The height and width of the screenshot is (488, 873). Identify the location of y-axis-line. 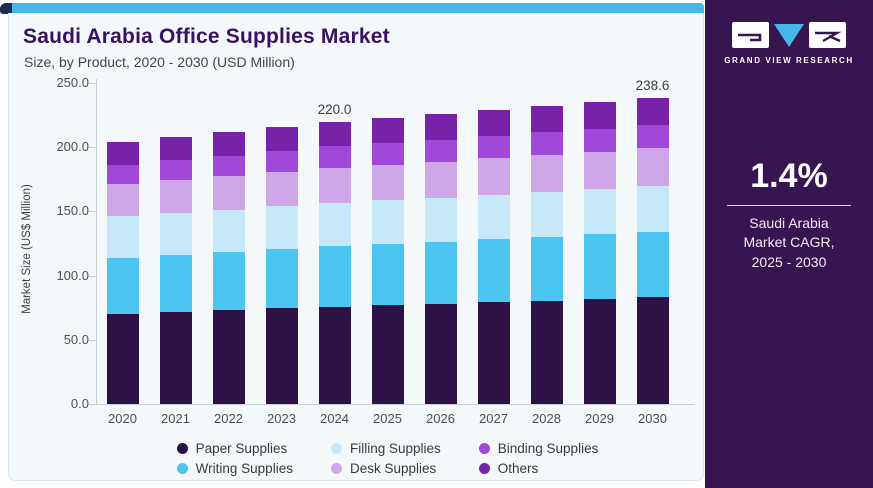
(96, 242).